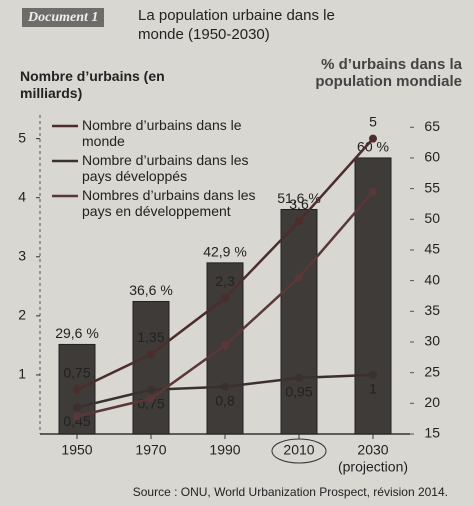  What do you see at coordinates (76, 372) in the screenshot?
I see `line-value-label: 0,75` at bounding box center [76, 372].